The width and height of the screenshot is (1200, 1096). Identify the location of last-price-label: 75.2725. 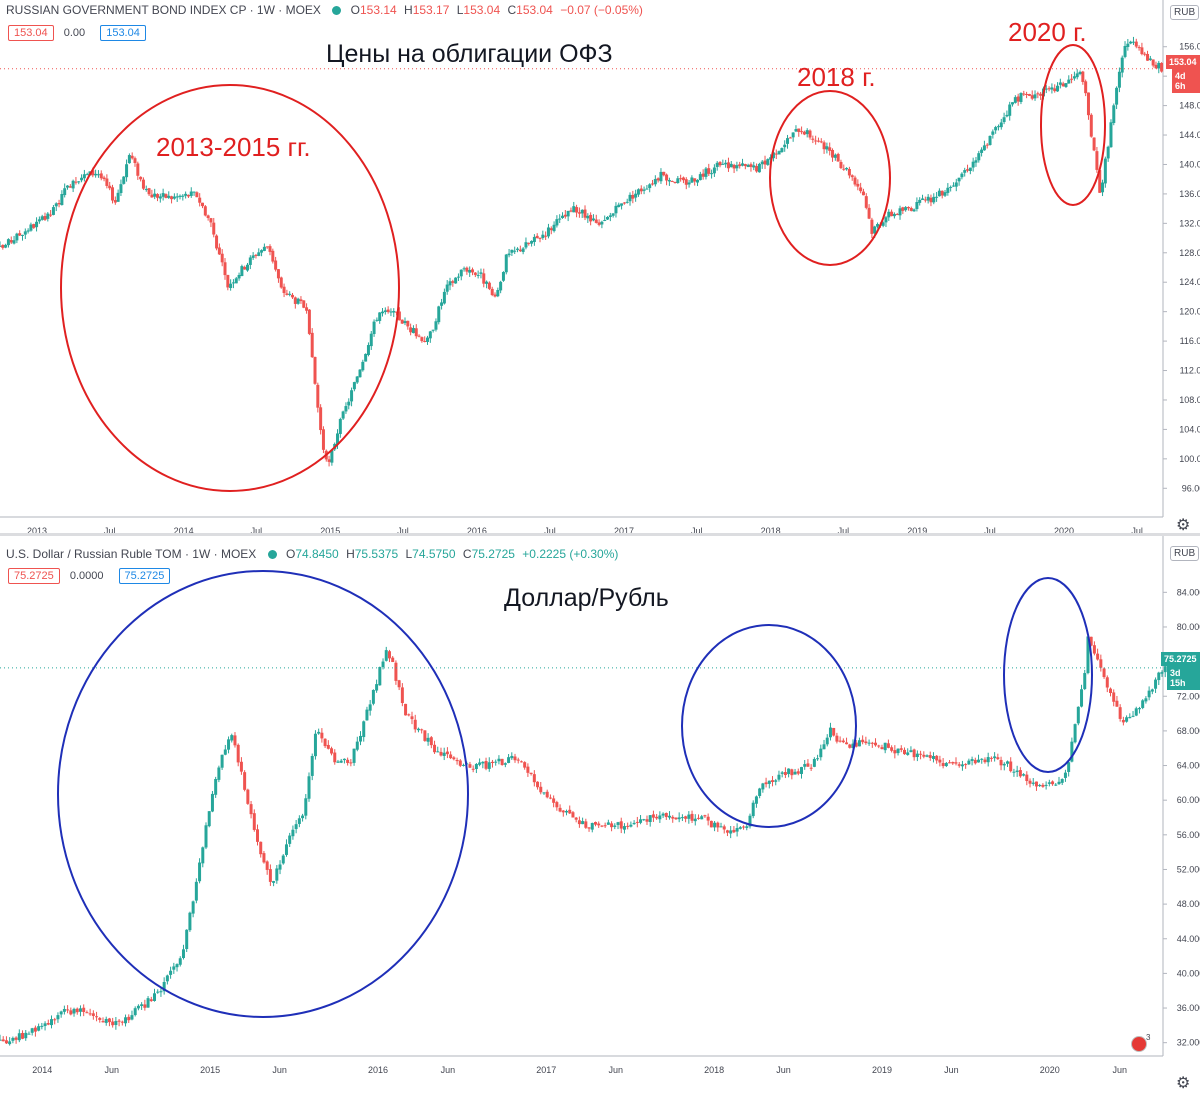
(1180, 659).